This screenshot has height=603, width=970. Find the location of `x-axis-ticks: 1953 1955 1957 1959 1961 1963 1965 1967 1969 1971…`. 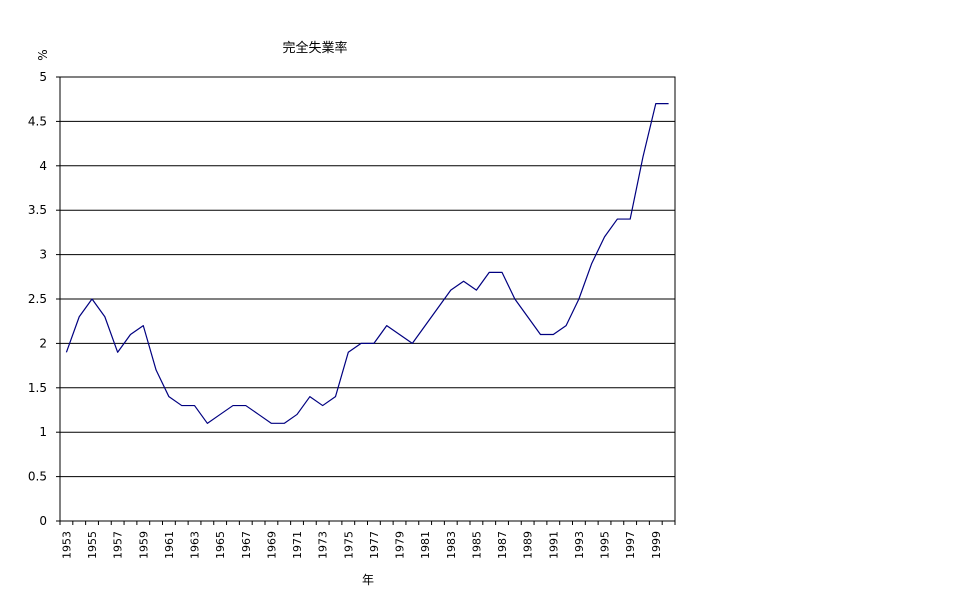

x-axis-ticks: 1953 1955 1957 1959 1961 1963 1965 1967 1969 1971… is located at coordinates (367, 540).